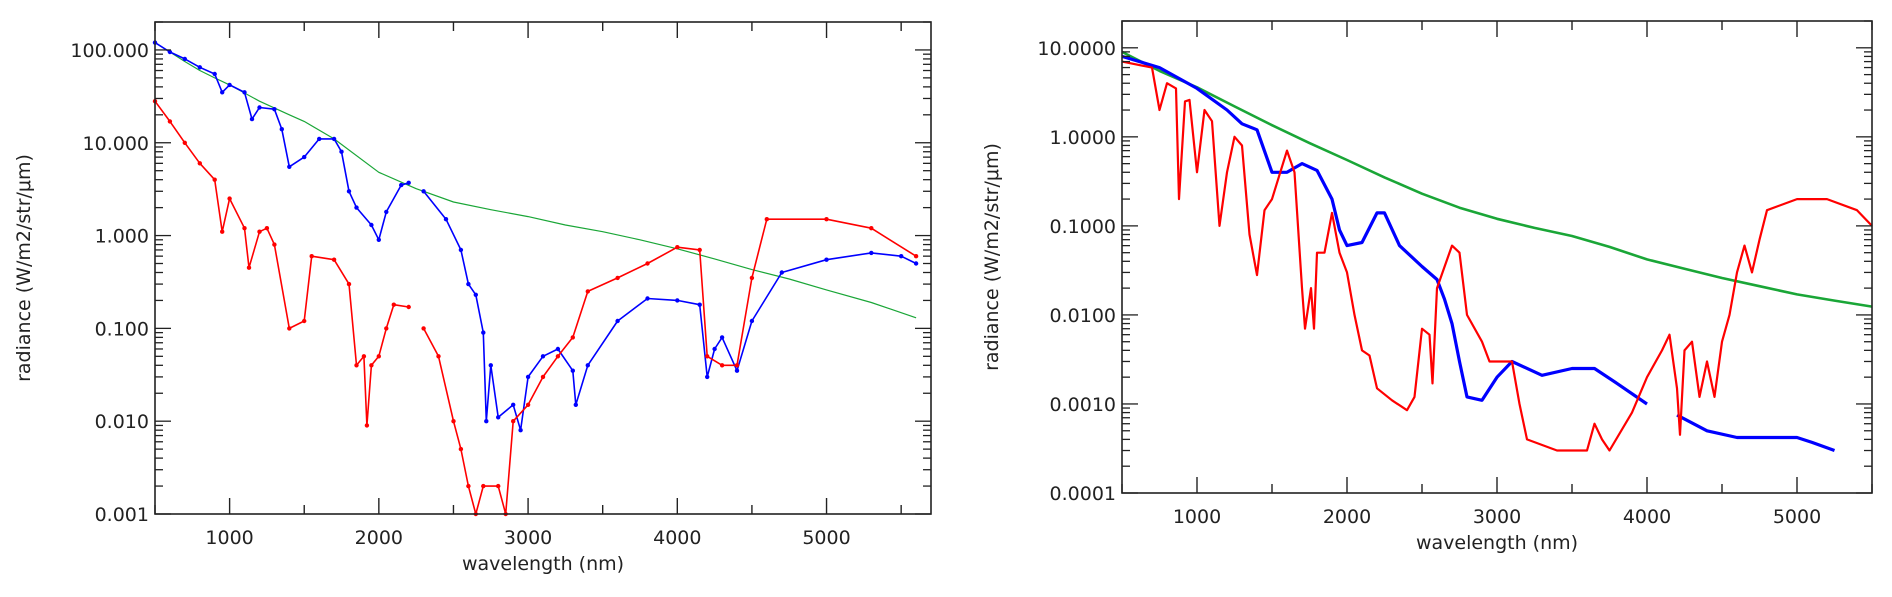 The image size is (1892, 597). Describe the element at coordinates (1083, 138) in the screenshot. I see `y-tick-label: 1.0000` at that location.